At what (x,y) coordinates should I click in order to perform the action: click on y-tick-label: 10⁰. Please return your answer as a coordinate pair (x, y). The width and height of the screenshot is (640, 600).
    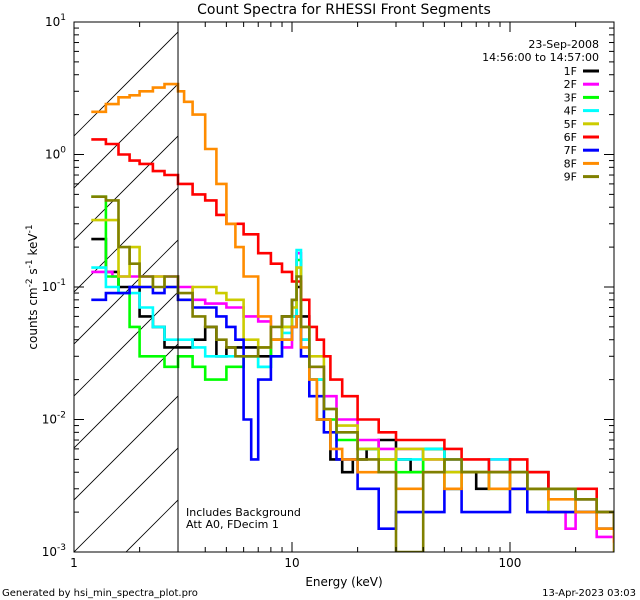
    Looking at the image, I should click on (55, 154).